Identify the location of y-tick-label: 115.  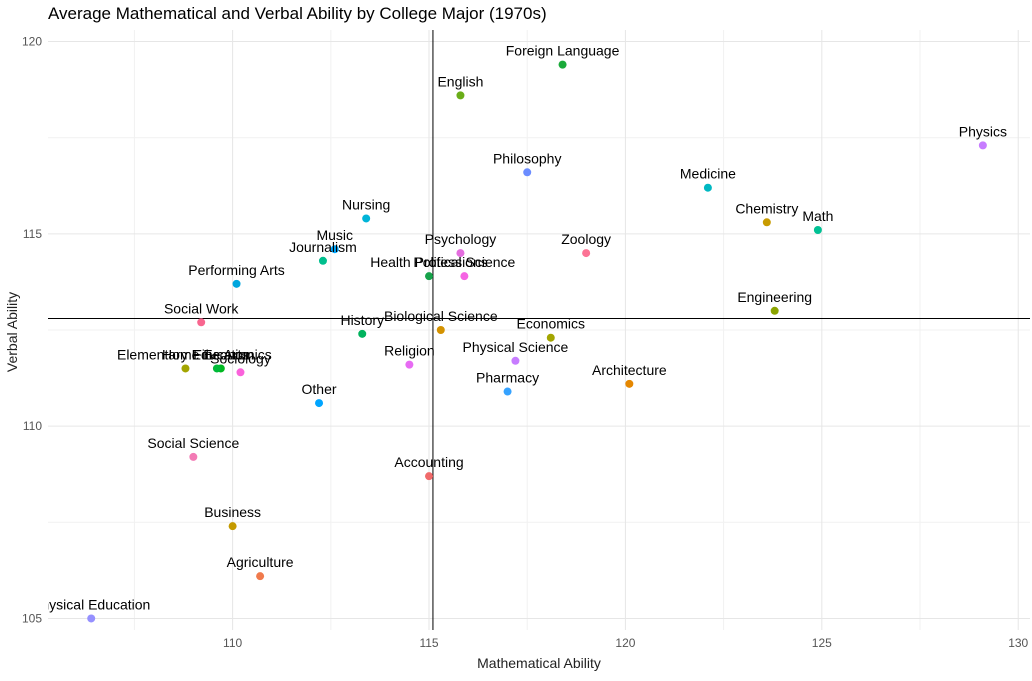
(32, 234).